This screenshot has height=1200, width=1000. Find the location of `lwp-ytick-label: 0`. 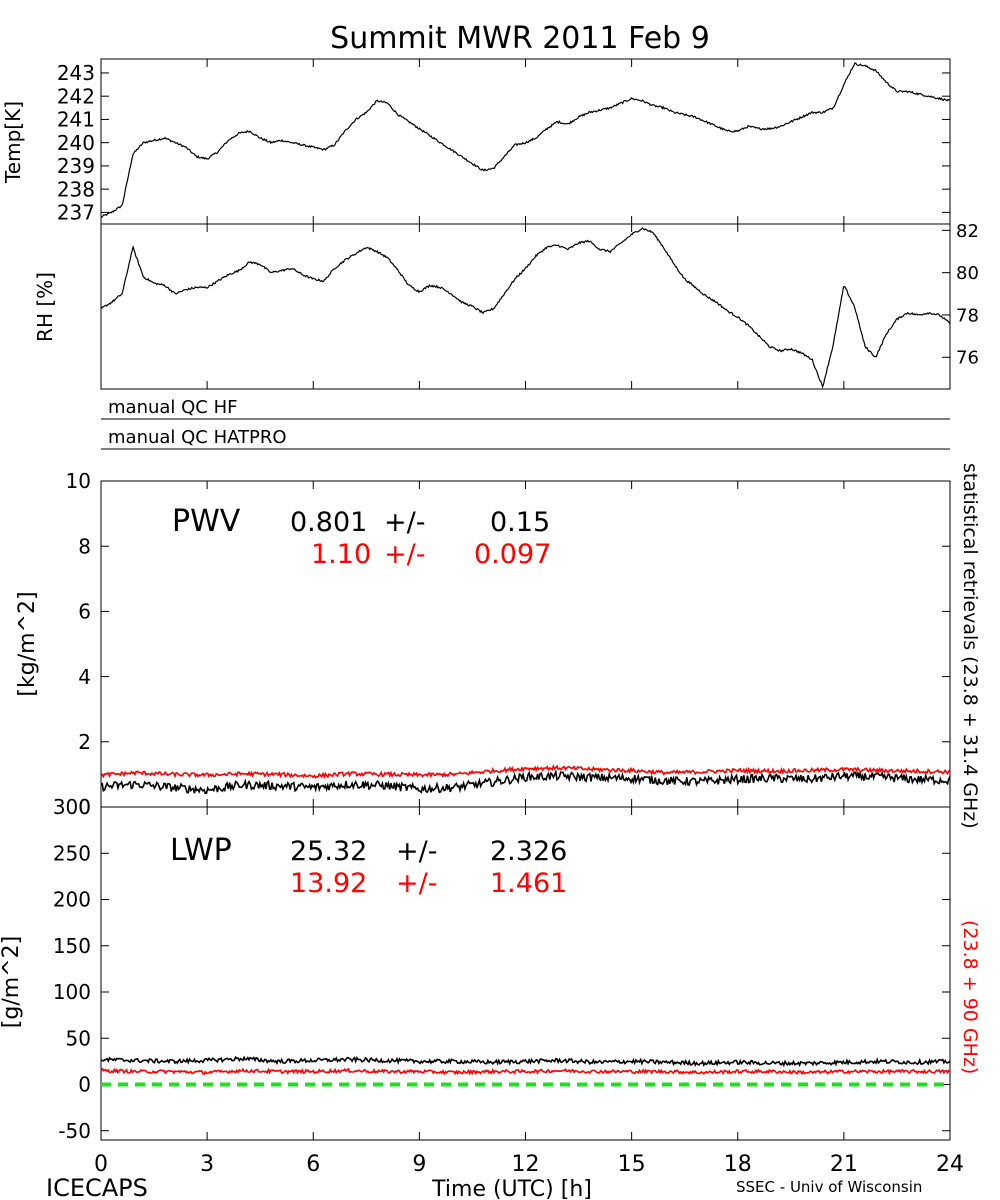

lwp-ytick-label: 0 is located at coordinates (84, 1085).